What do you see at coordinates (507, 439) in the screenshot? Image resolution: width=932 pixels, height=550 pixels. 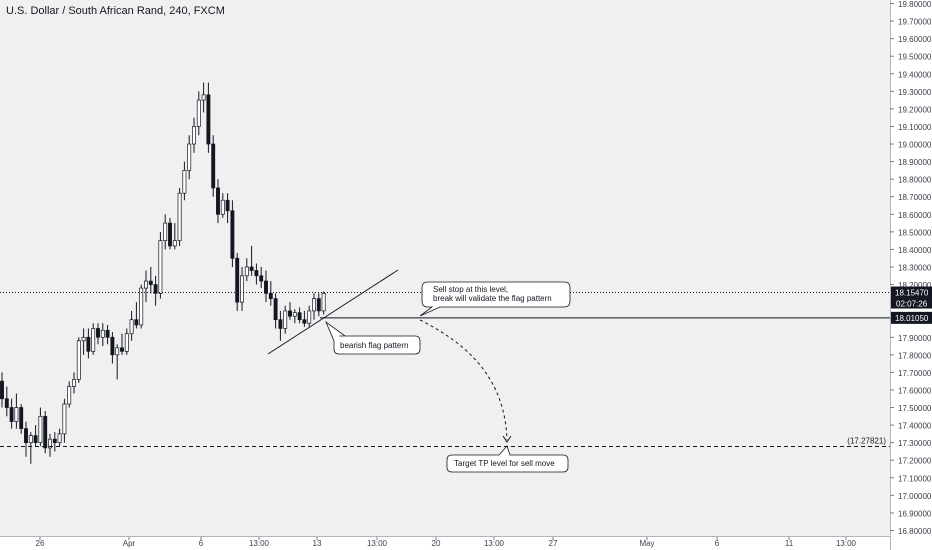 I see `projection-arrowhead` at bounding box center [507, 439].